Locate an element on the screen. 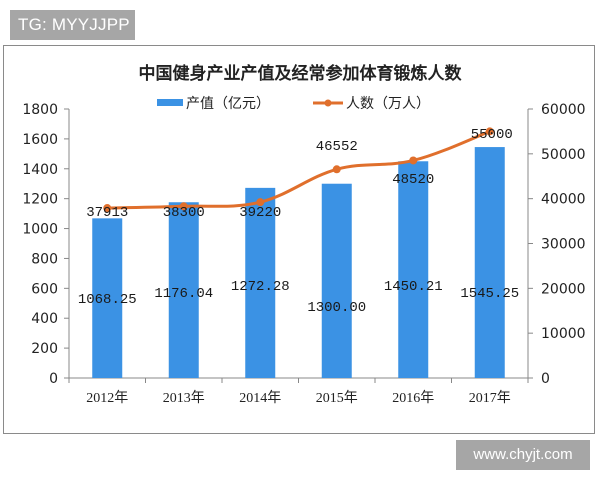 The height and width of the screenshot is (480, 600). left-axis-tick-label: 1400 is located at coordinates (40, 170).